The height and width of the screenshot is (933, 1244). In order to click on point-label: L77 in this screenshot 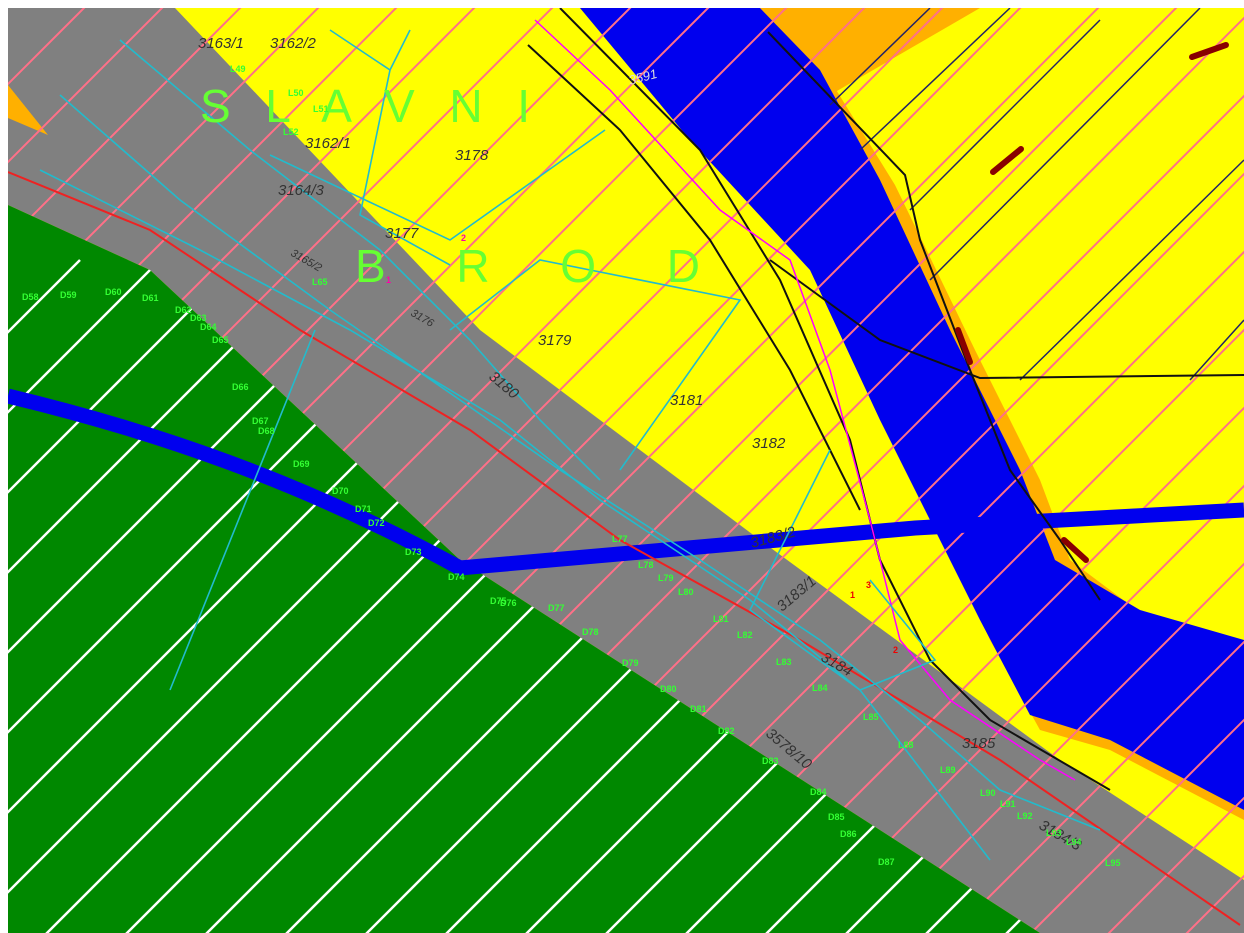, I will do `click(620, 539)`.